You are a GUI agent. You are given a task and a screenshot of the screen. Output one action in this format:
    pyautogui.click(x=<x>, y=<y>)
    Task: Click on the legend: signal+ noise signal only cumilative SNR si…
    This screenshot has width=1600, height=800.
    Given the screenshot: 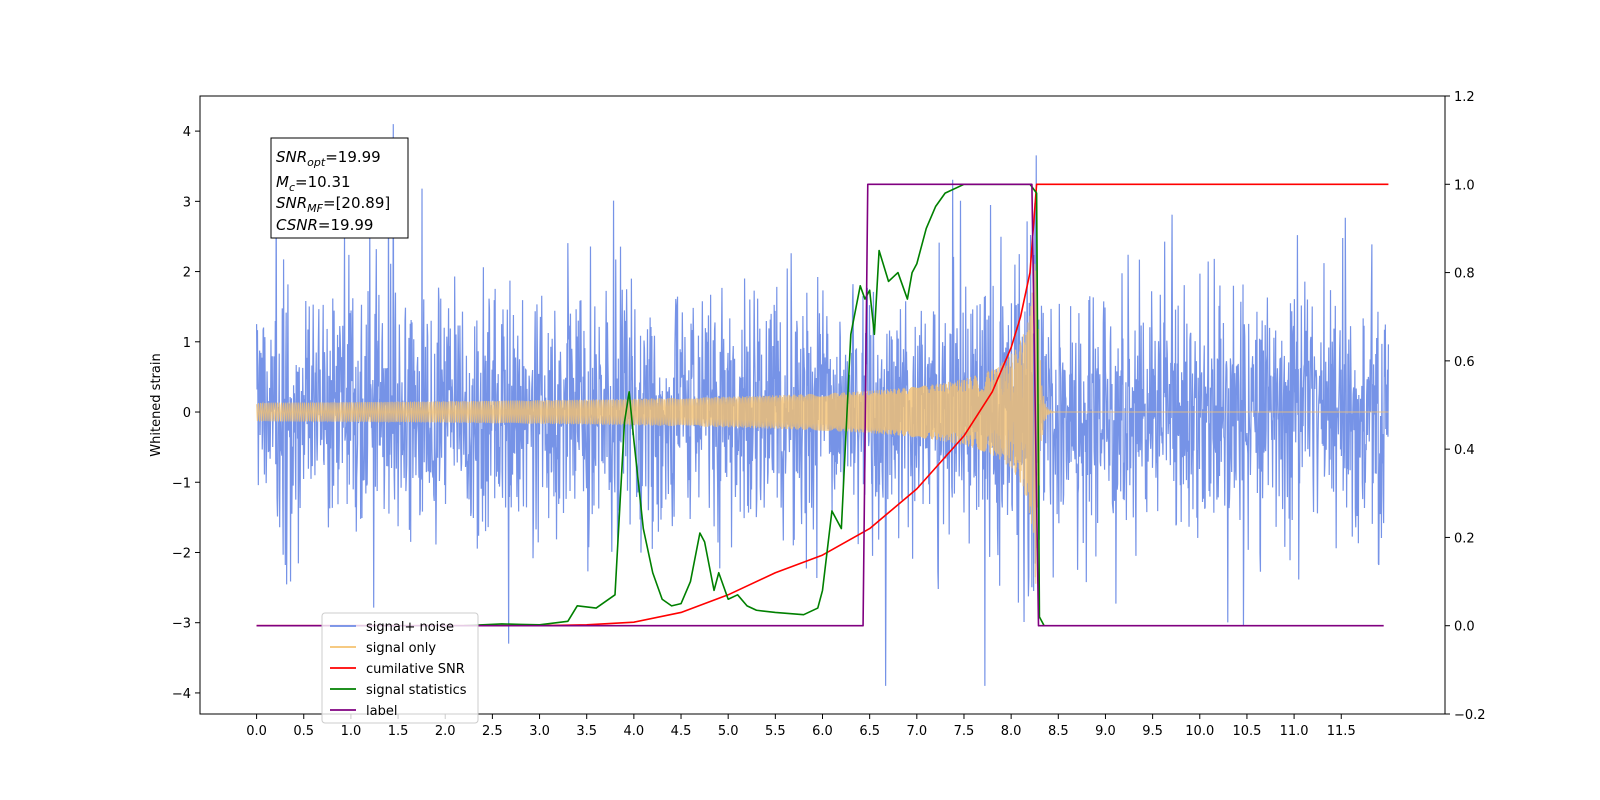 What is the action you would take?
    pyautogui.click(x=400, y=668)
    